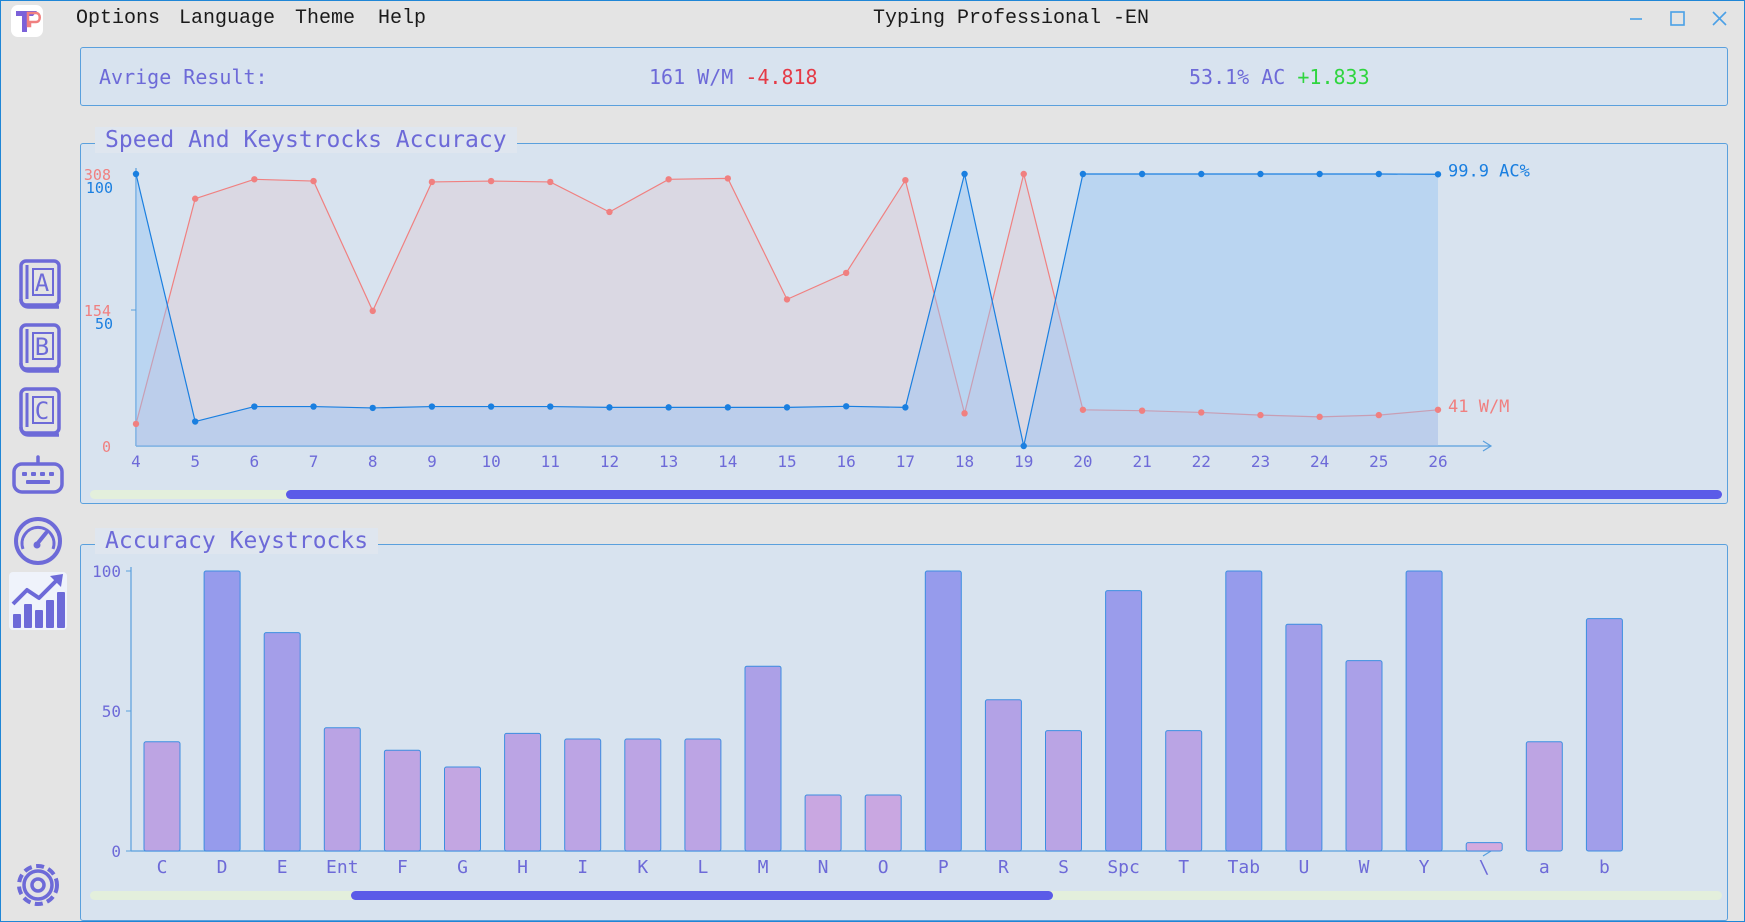 This screenshot has width=1745, height=922. What do you see at coordinates (195, 461) in the screenshot?
I see `x-tick-label: 5` at bounding box center [195, 461].